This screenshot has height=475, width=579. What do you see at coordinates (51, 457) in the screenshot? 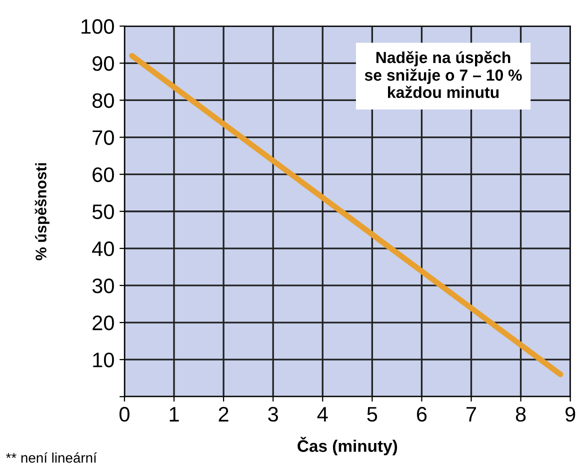
I see `text: ** není lineární` at bounding box center [51, 457].